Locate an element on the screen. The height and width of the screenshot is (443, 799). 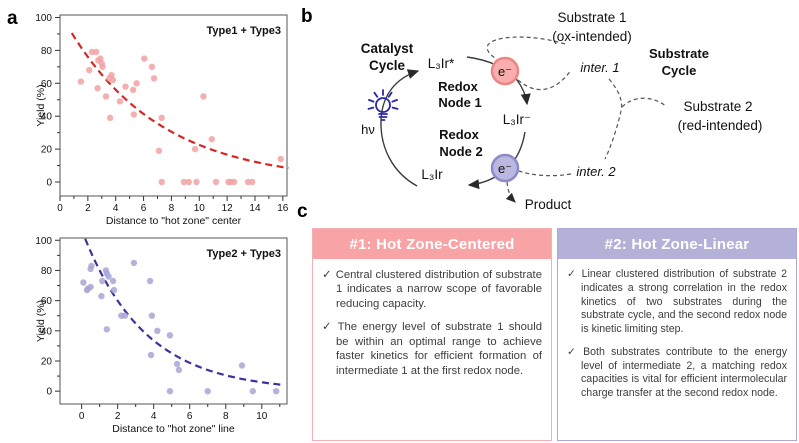
x-axis-label: Distance to "hot zone" line is located at coordinates (173, 429).